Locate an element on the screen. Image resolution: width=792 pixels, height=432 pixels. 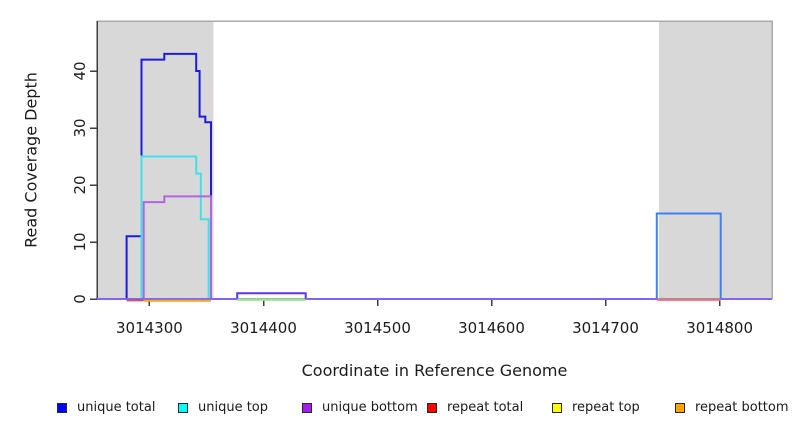
legend-swatch-repeat-bottom-icon is located at coordinates (680, 407).